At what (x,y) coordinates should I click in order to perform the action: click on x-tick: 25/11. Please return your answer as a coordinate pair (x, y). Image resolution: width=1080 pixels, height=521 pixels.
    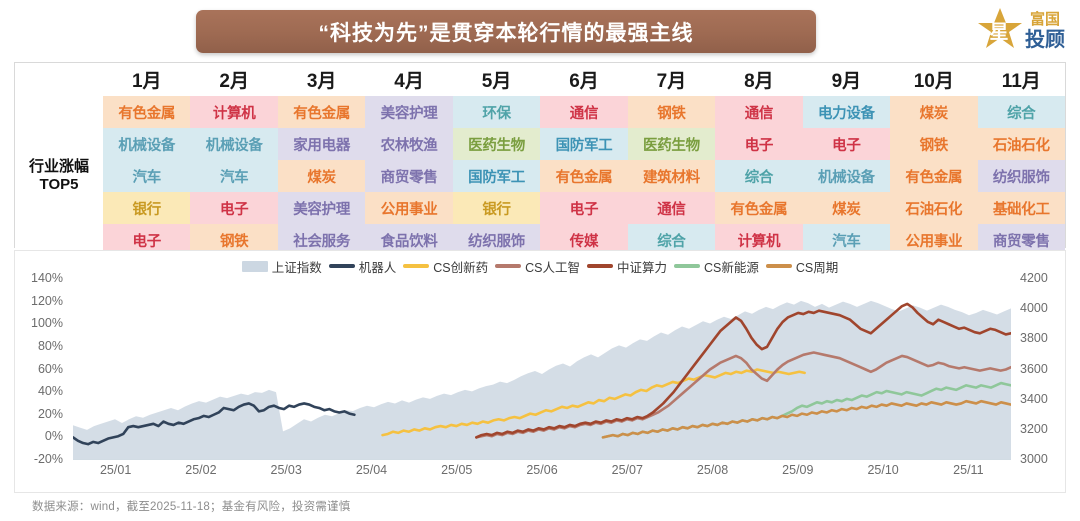
    Looking at the image, I should click on (968, 470).